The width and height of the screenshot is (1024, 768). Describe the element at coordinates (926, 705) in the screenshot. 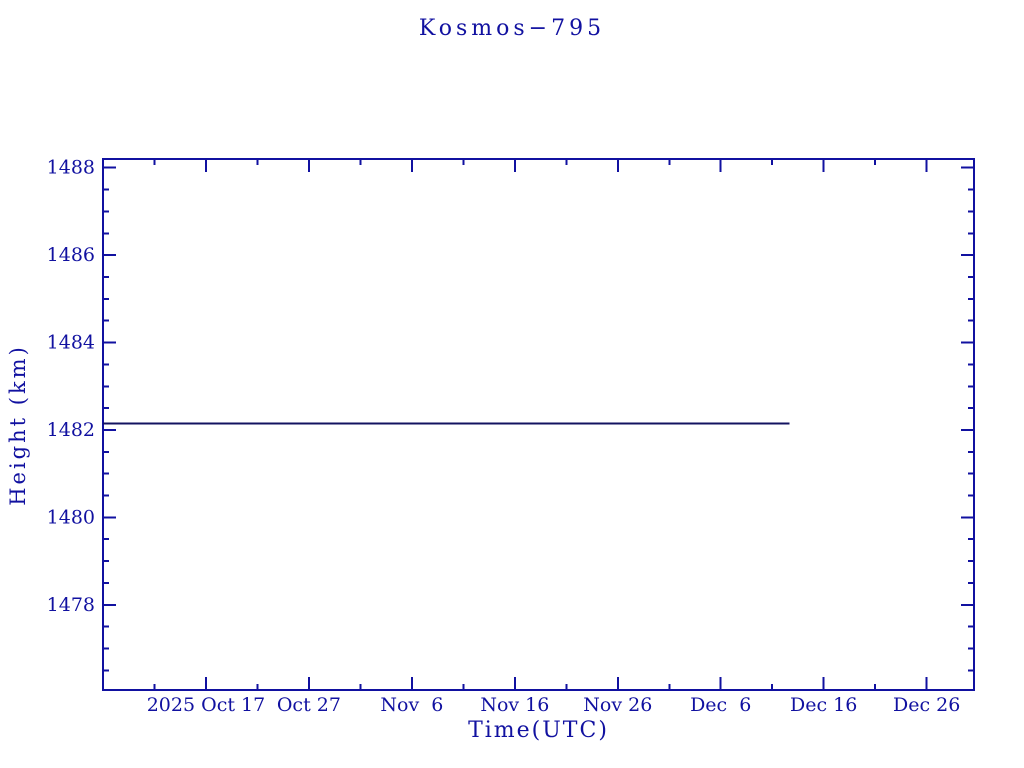

I see `x-tick-label: Dec 26` at that location.